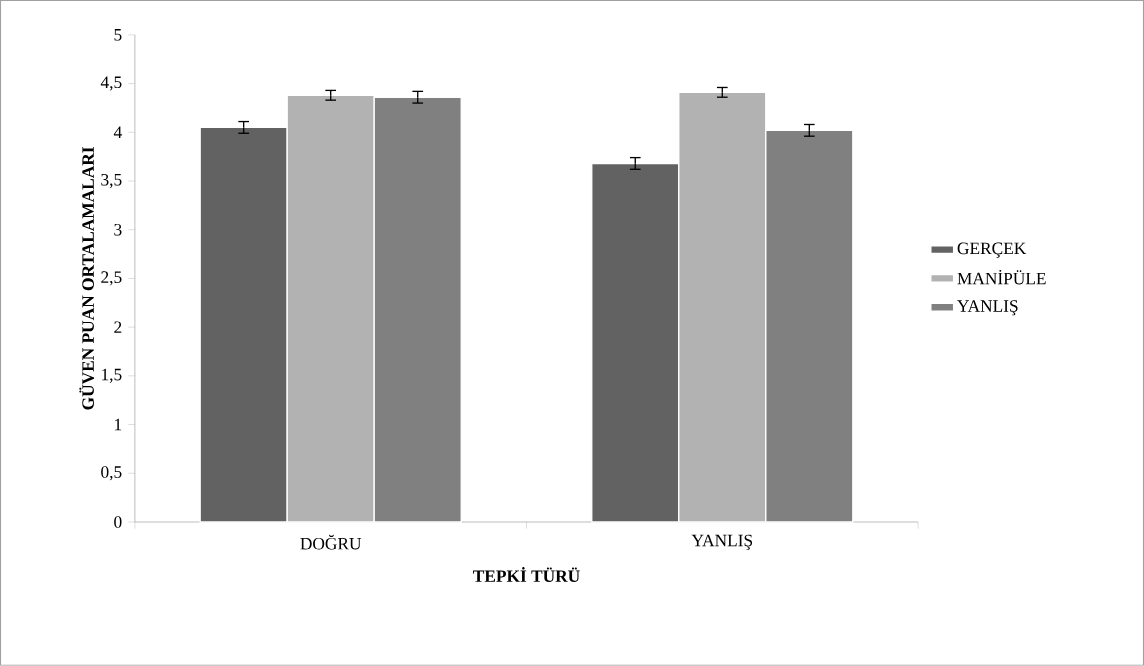 This screenshot has height=666, width=1144. I want to click on x-axis-title: TEPKİ TÜRÜ, so click(526, 575).